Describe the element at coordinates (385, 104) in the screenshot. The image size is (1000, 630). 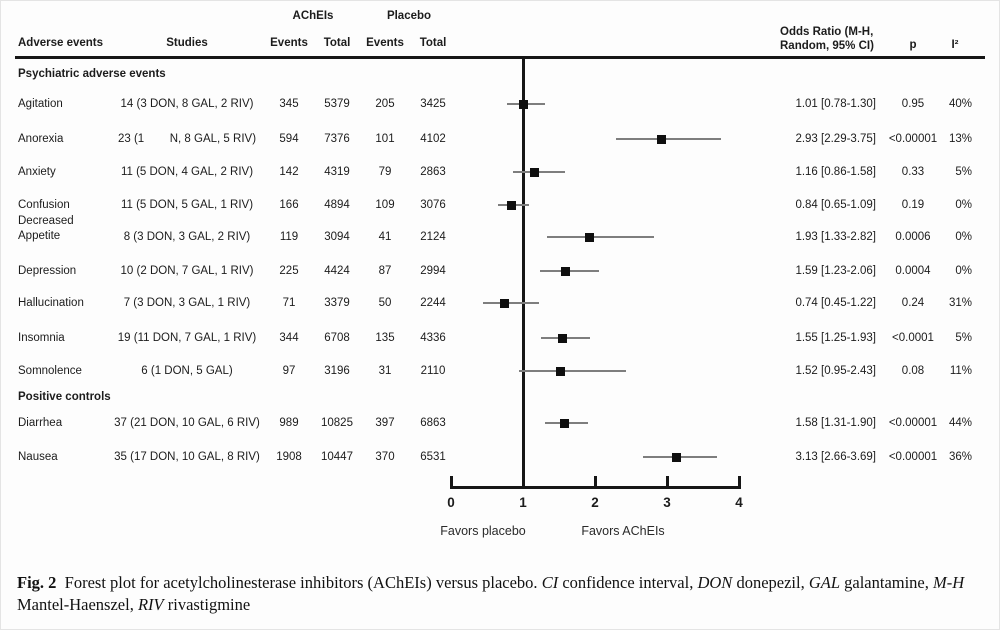
I see `cell-events-placebo: 205` at that location.